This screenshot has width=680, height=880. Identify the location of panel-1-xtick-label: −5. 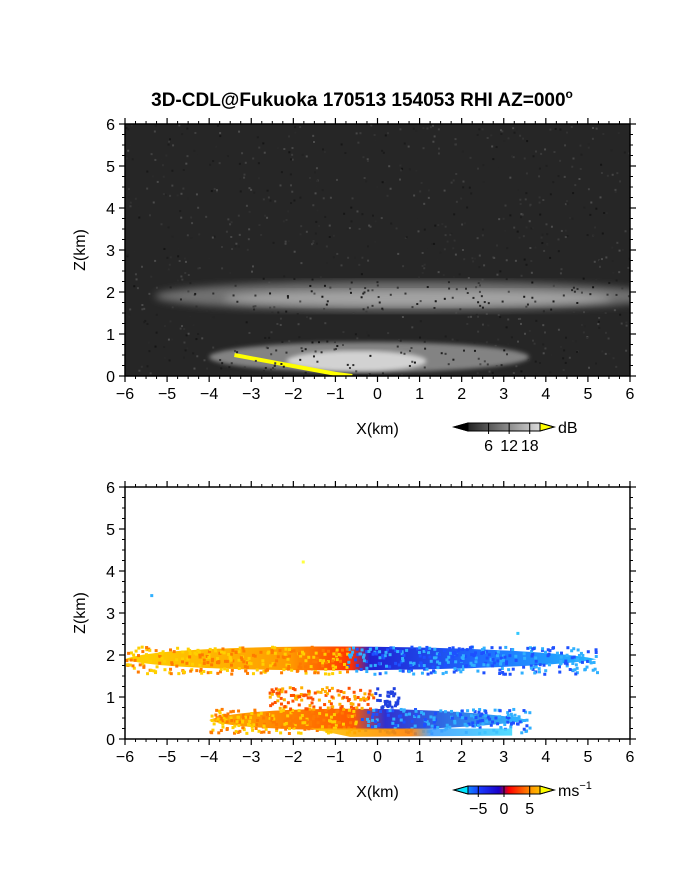
(167, 394).